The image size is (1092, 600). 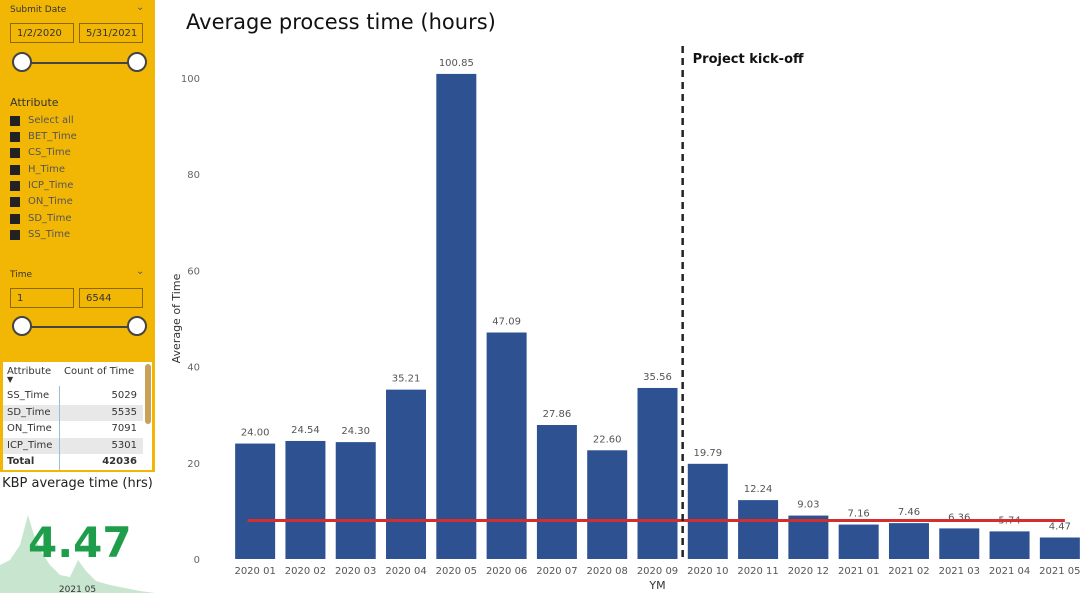 I want to click on time-min-input: 1, so click(x=42, y=298).